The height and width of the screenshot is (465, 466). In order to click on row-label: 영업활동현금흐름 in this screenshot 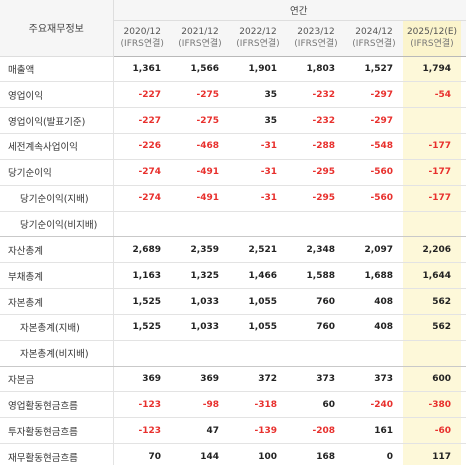, I will do `click(57, 405)`.